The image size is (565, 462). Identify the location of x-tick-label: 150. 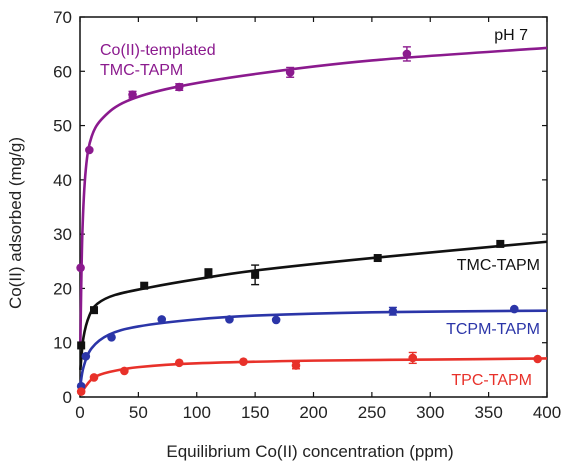
(255, 412).